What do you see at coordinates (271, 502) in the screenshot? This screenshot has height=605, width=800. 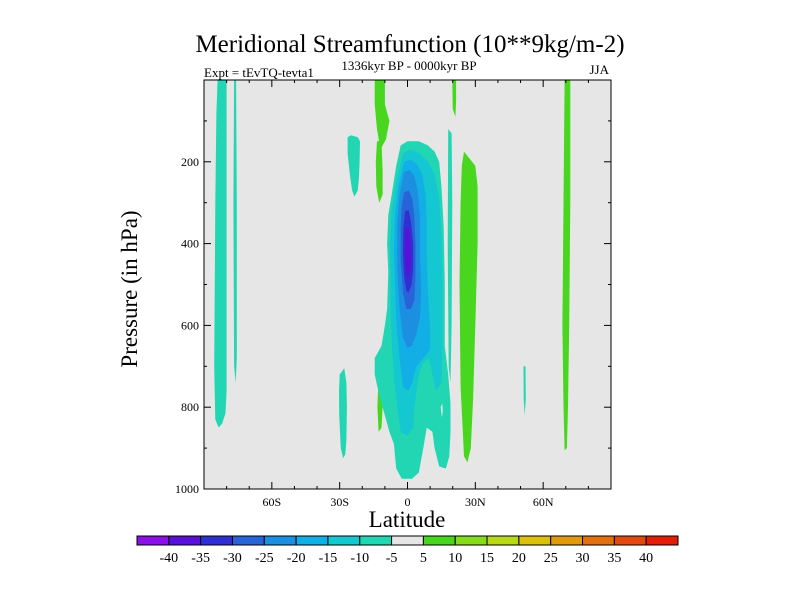 I see `x-tick-label: 60S` at bounding box center [271, 502].